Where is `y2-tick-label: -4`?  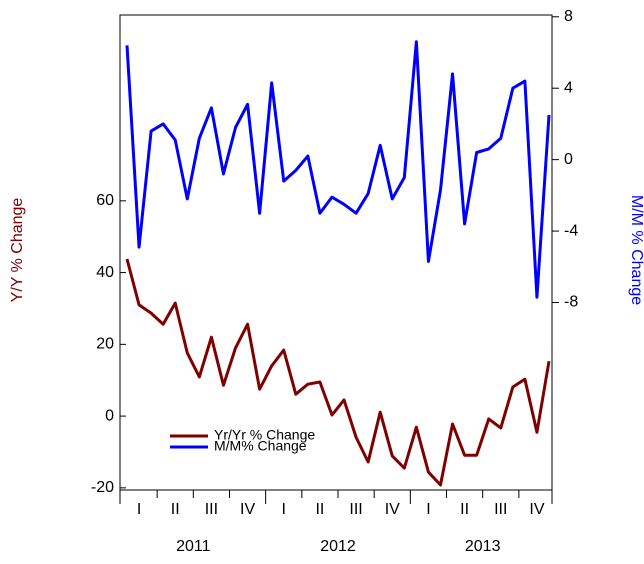 y2-tick-label: -4 is located at coordinates (571, 230).